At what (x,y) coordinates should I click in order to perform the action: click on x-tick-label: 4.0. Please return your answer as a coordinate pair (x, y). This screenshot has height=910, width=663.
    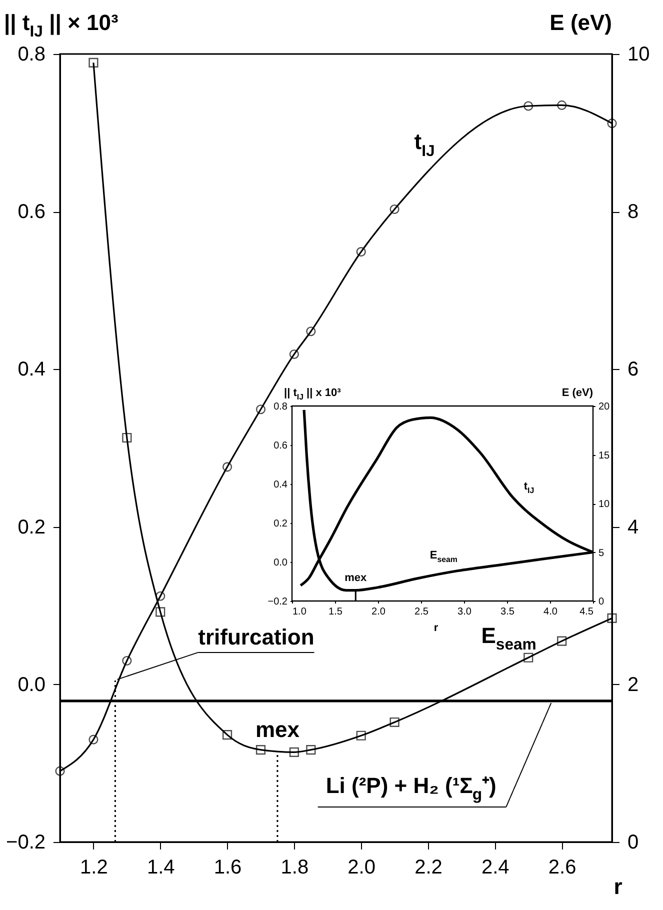
    Looking at the image, I should click on (551, 612).